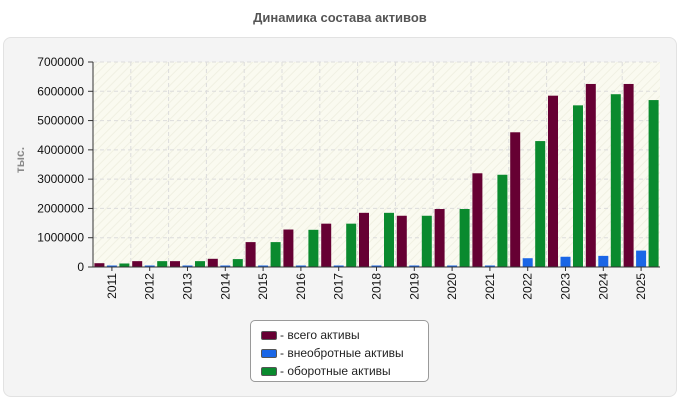 The image size is (680, 400). I want to click on y-tick-label: 6000000, so click(60, 91).